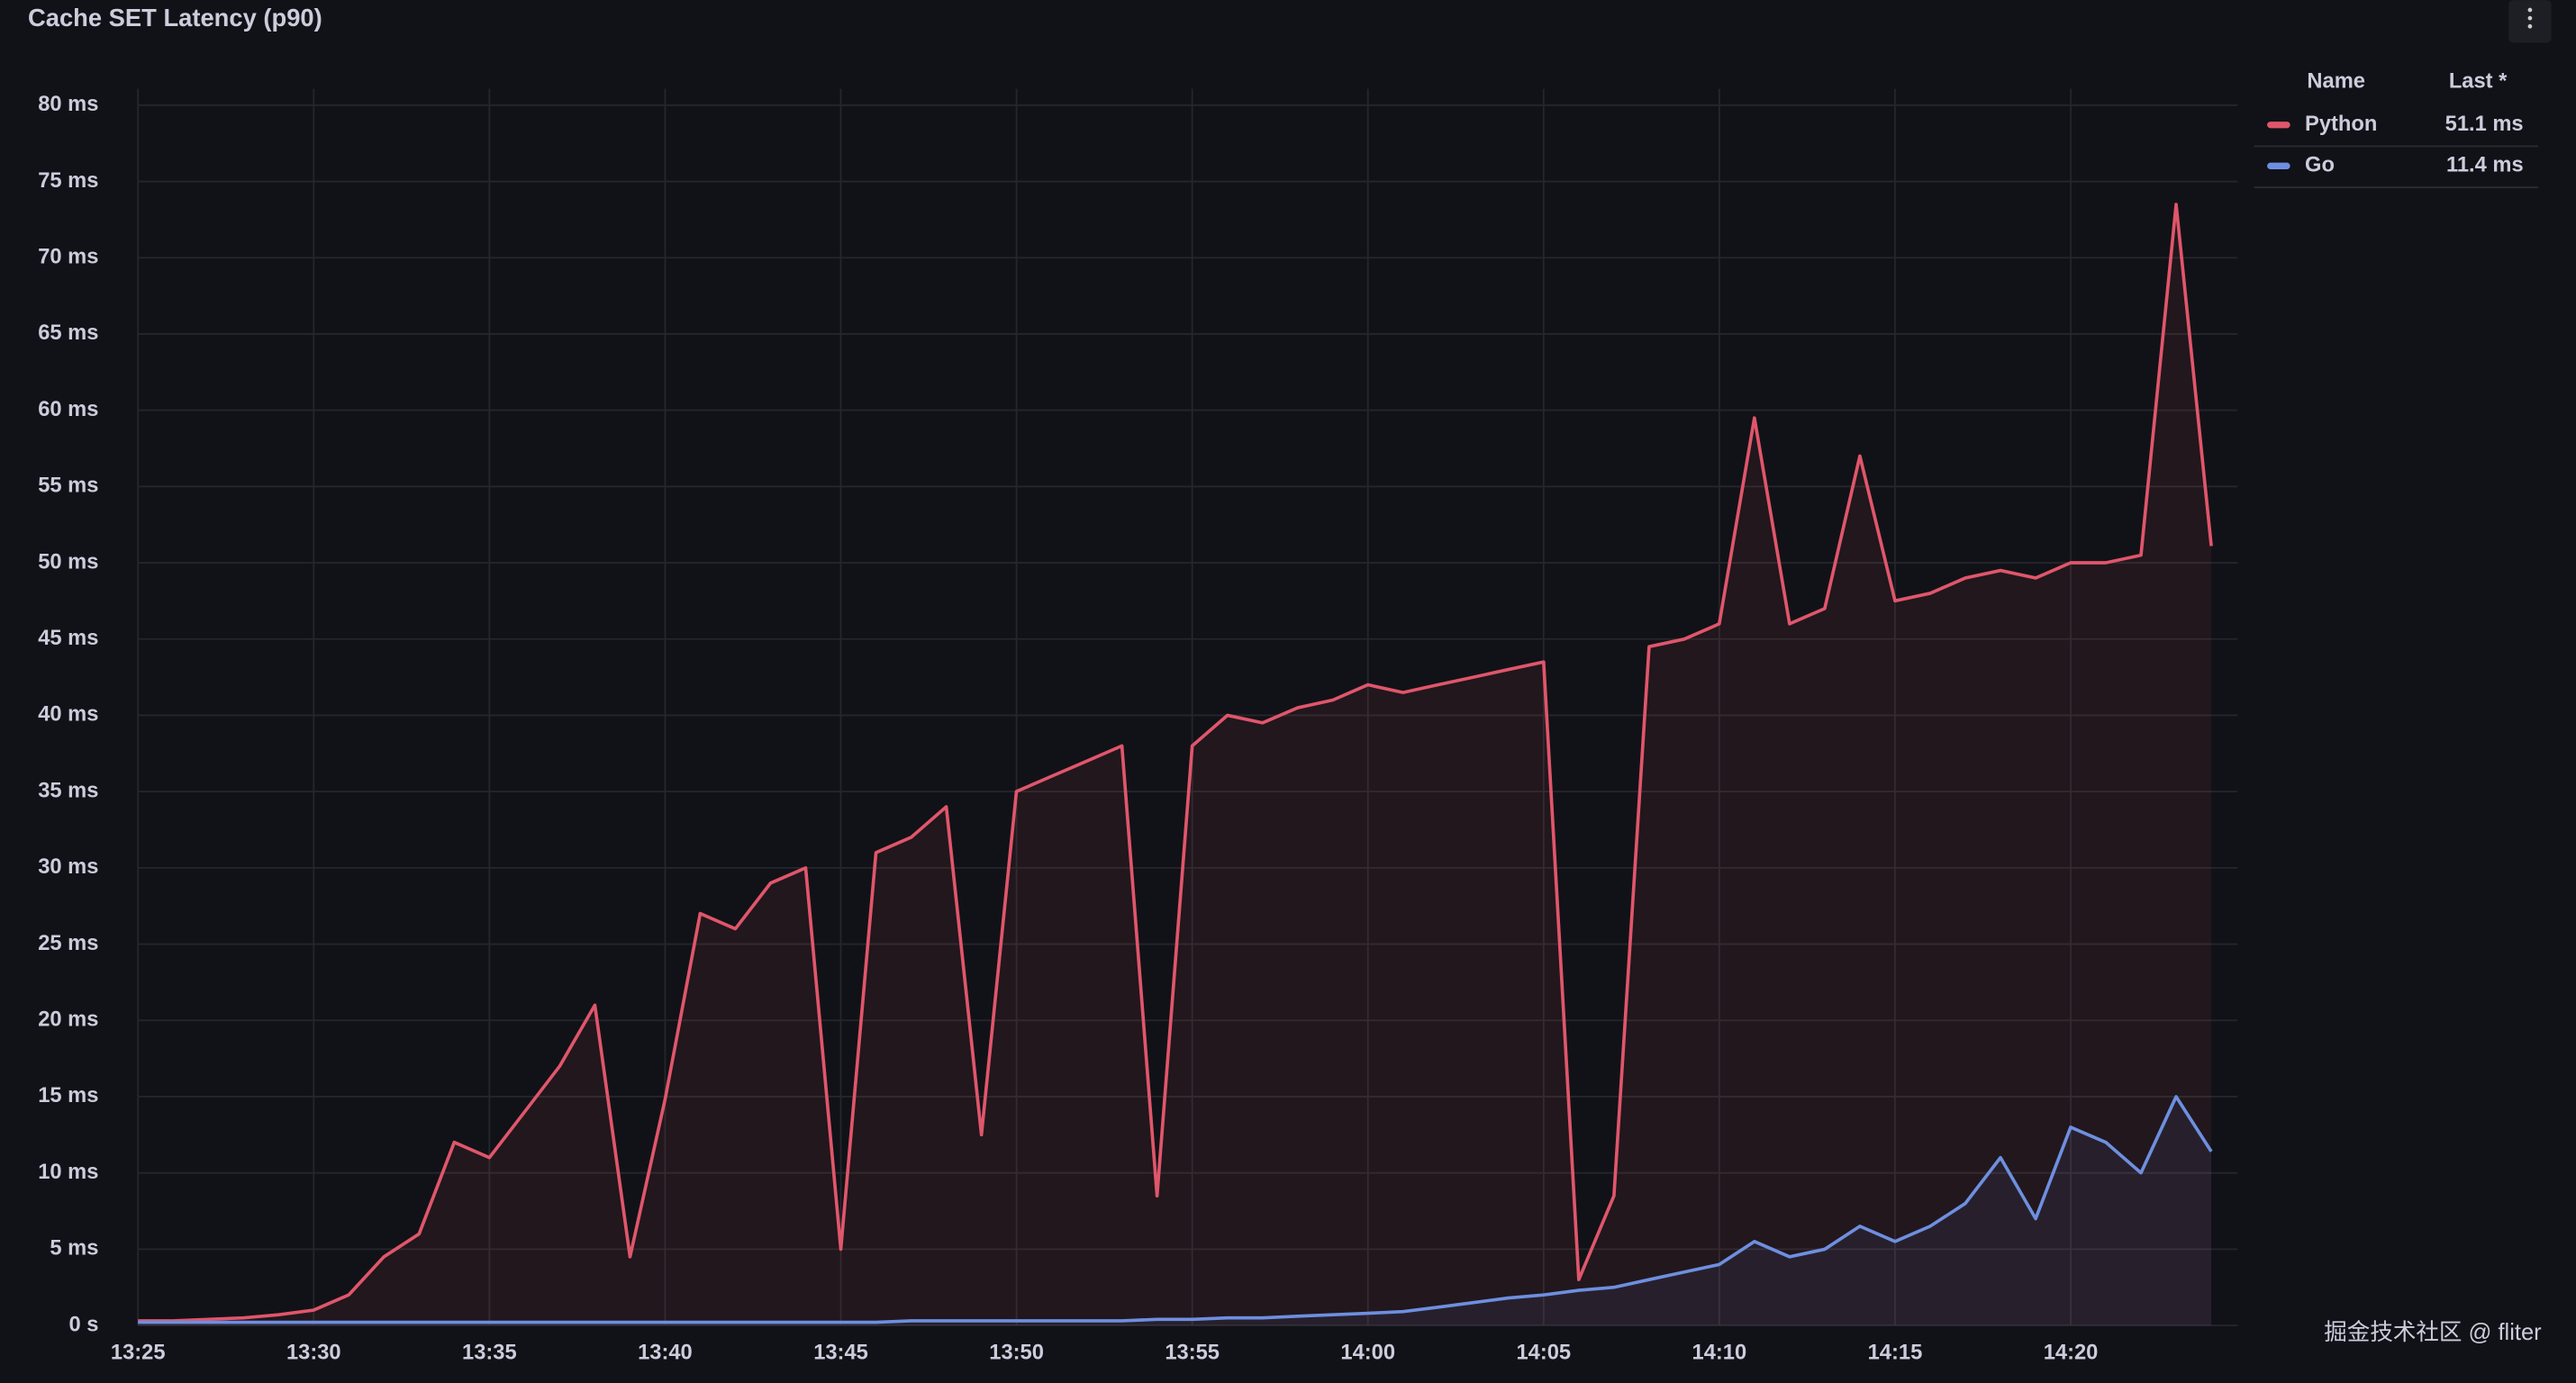 This screenshot has height=1383, width=2576. Describe the element at coordinates (665, 1353) in the screenshot. I see `x-tick-label: 13:40` at that location.